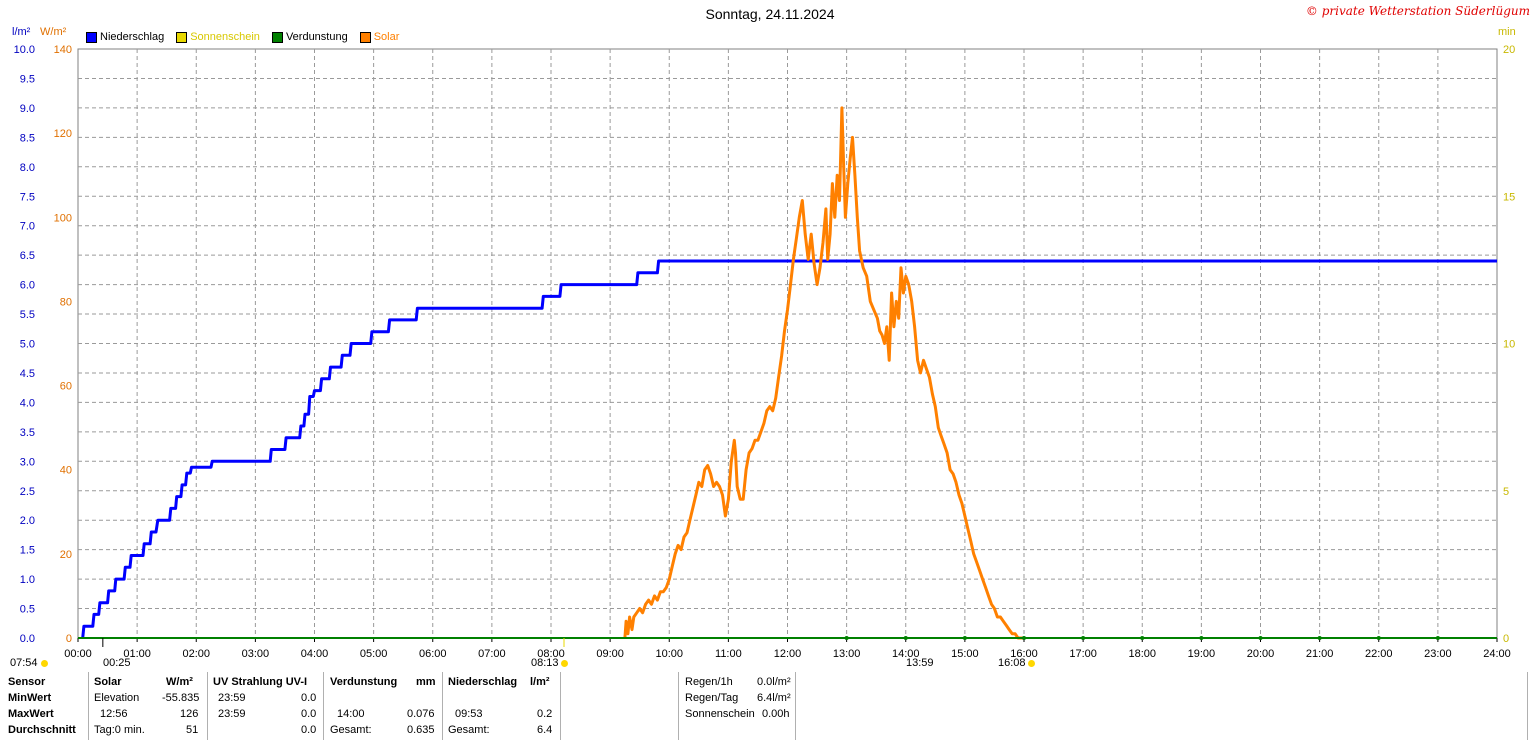 The width and height of the screenshot is (1536, 741). Describe the element at coordinates (63, 134) in the screenshot. I see `solar-tick-label: 120` at that location.